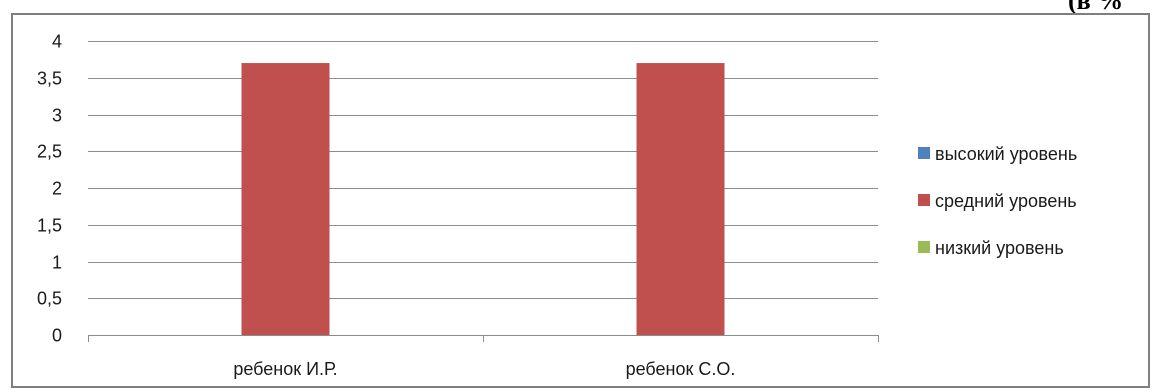 The height and width of the screenshot is (392, 1152). I want to click on y-tick-label: 4, so click(57, 42).